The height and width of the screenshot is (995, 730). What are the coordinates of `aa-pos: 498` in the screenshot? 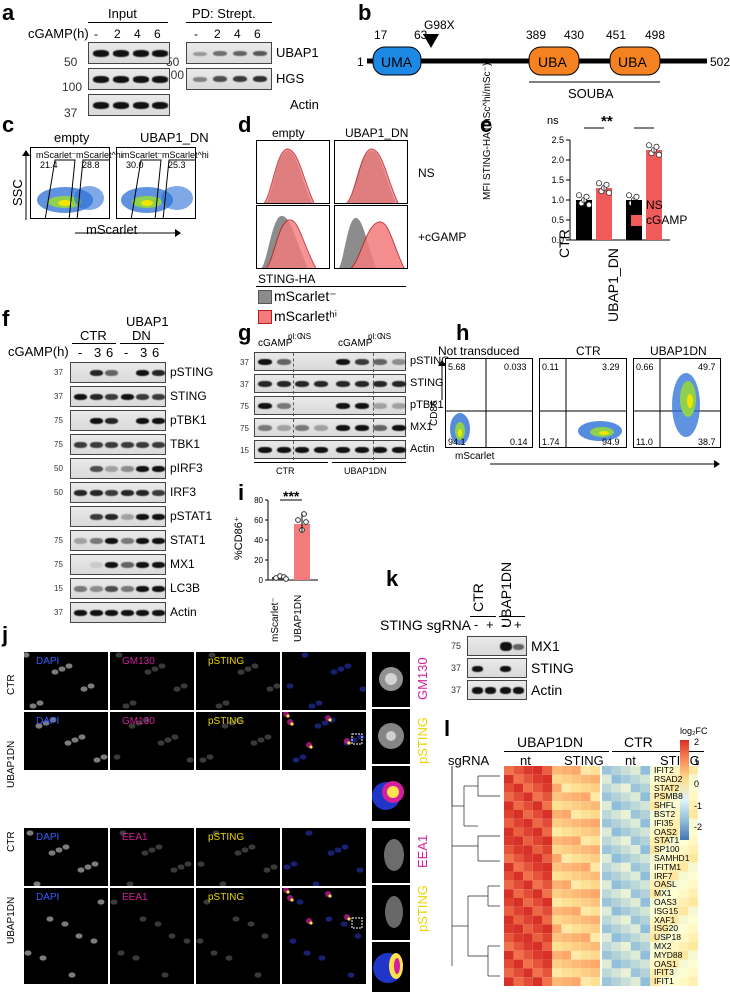 It's located at (655, 35).